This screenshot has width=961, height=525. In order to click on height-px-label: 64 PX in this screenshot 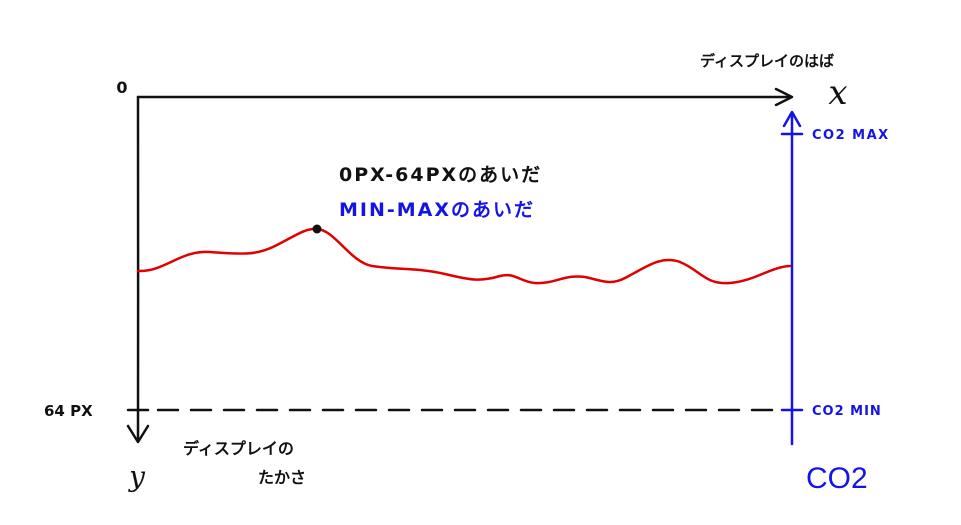, I will do `click(68, 411)`.